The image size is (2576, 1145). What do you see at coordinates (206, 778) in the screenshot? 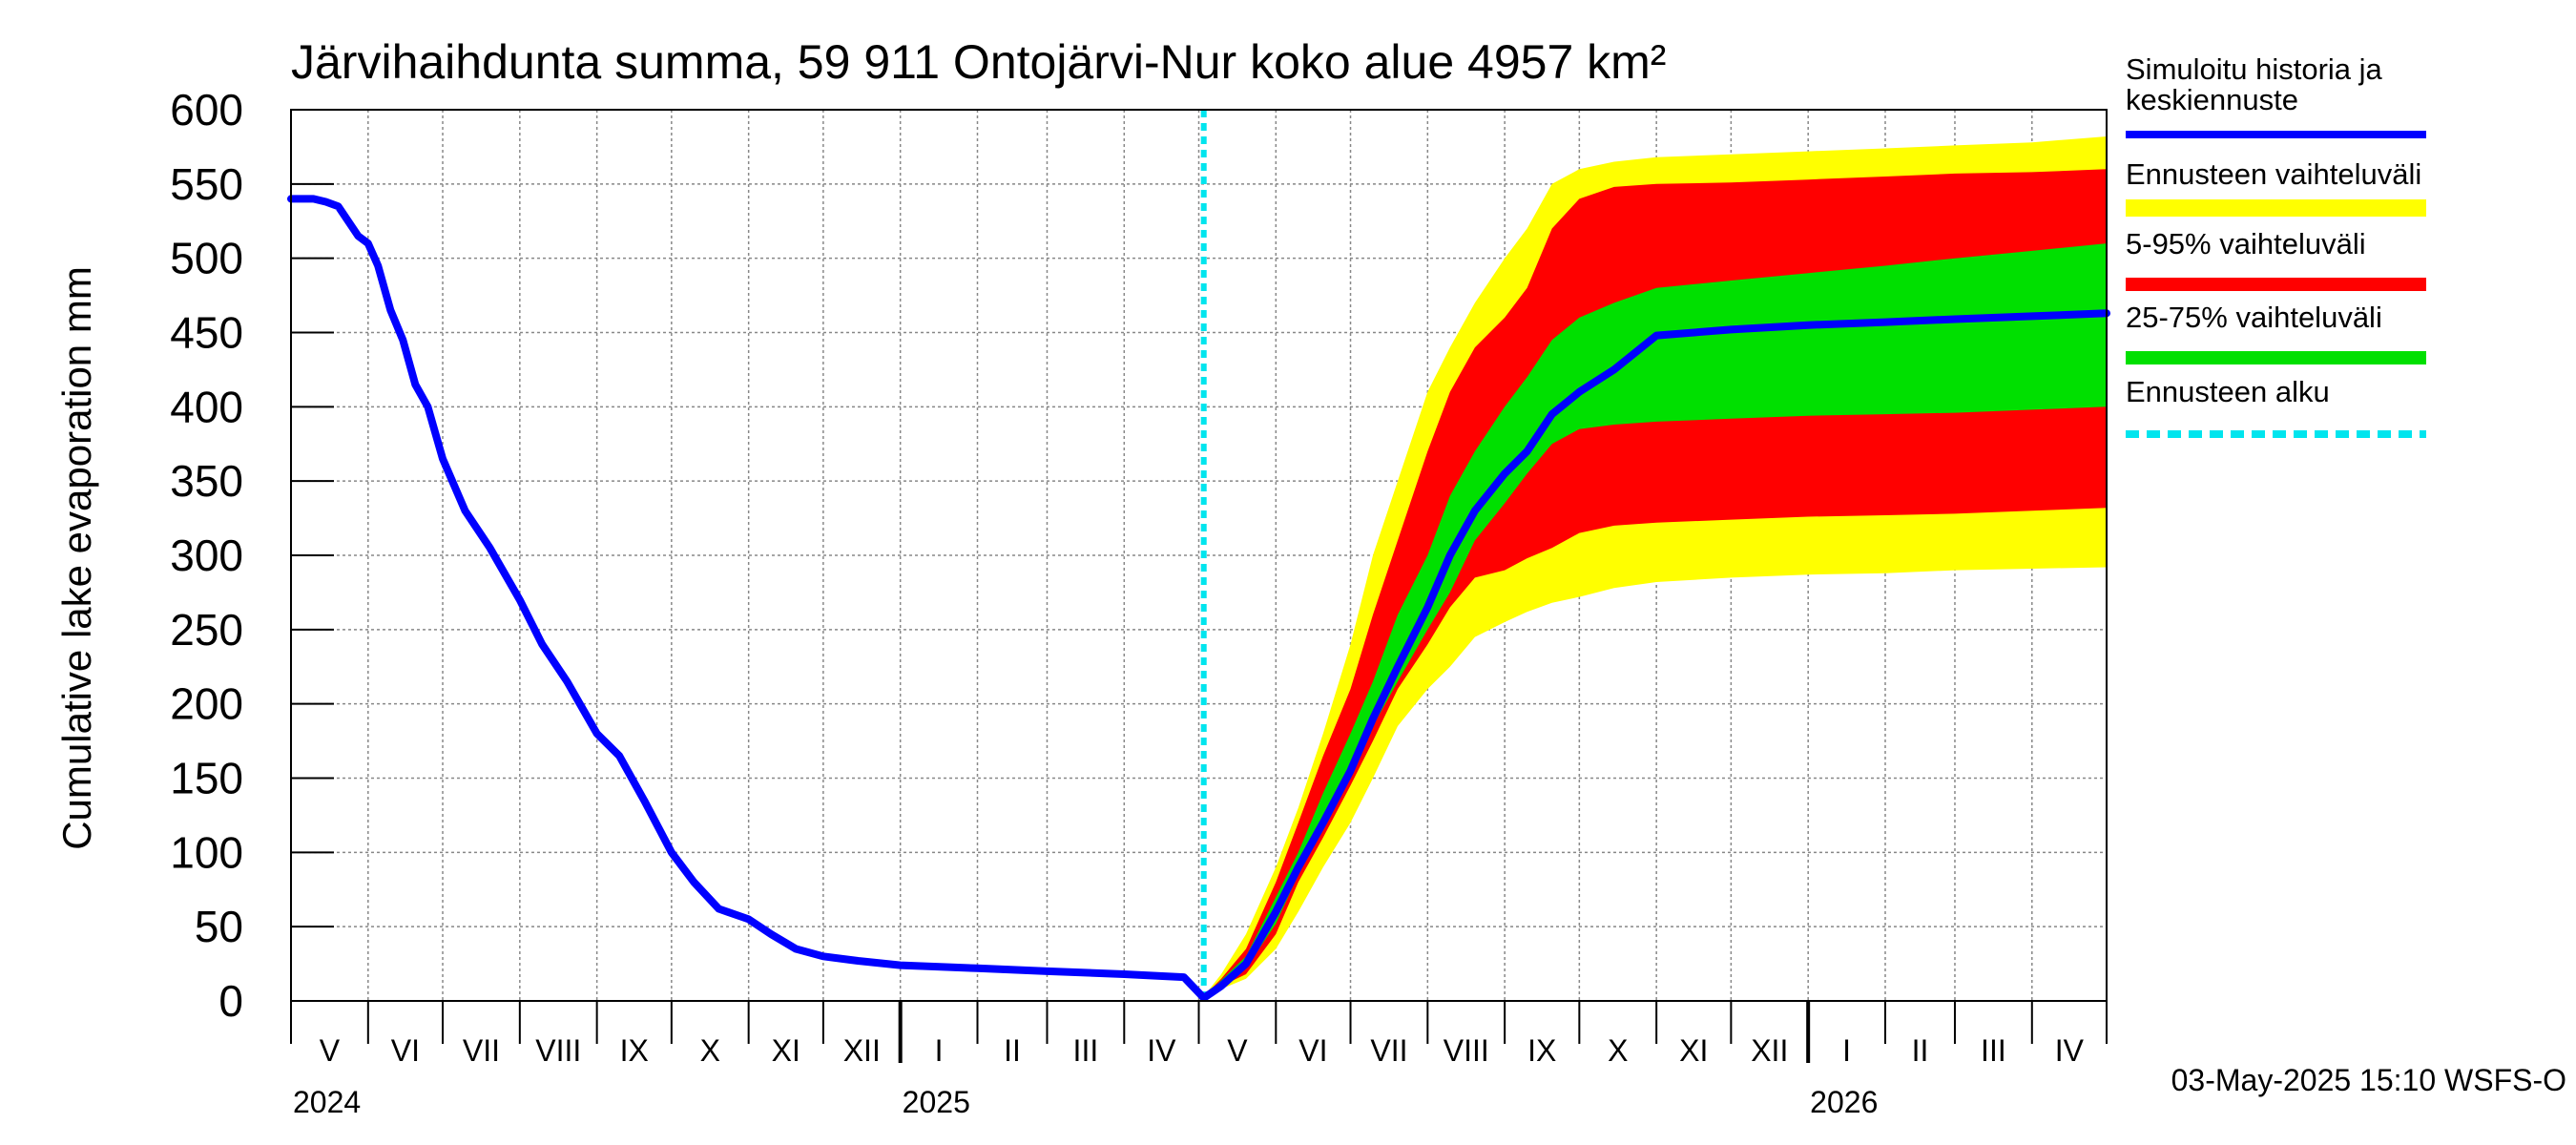
I see `y-tick-label: 150` at bounding box center [206, 778].